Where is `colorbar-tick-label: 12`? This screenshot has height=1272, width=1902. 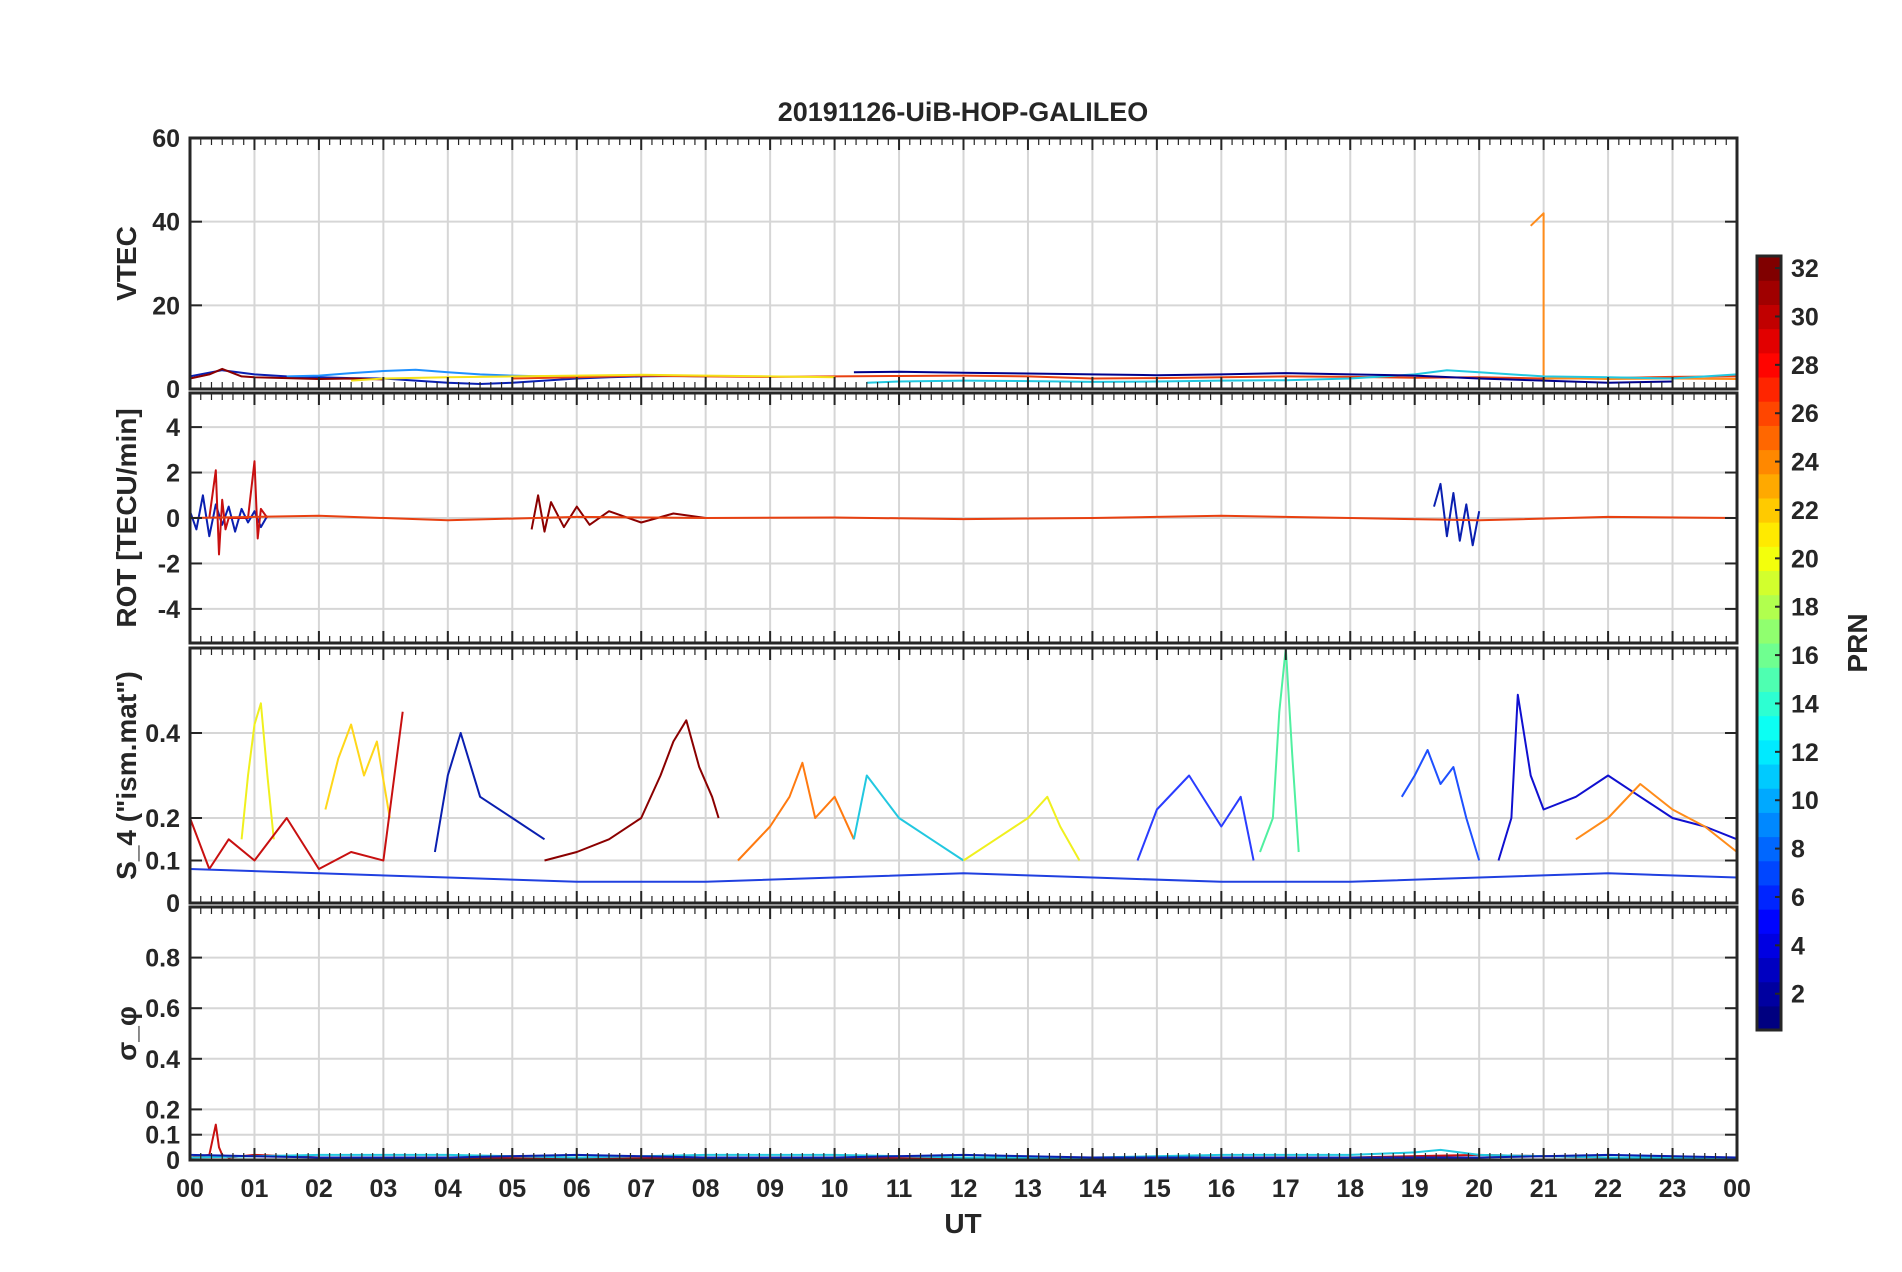 colorbar-tick-label: 12 is located at coordinates (1805, 753).